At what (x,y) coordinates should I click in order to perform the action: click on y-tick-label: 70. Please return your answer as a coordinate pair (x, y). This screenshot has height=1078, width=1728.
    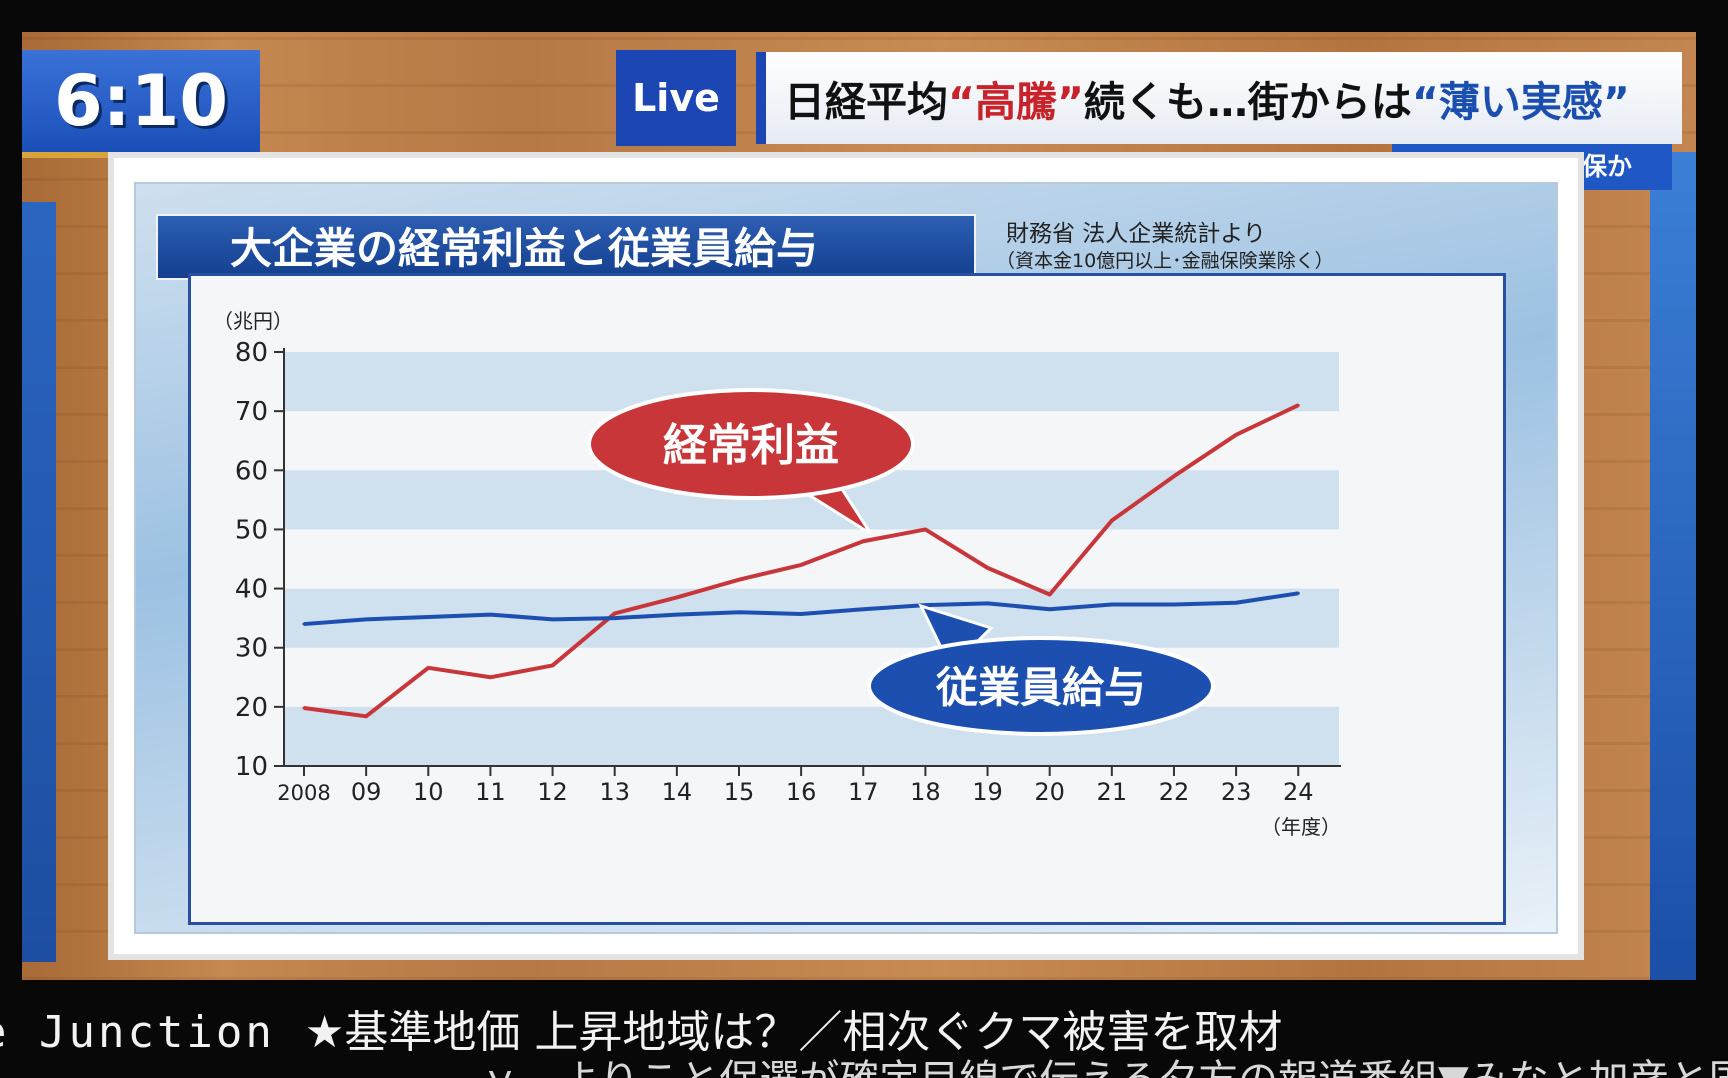
    Looking at the image, I should click on (251, 412).